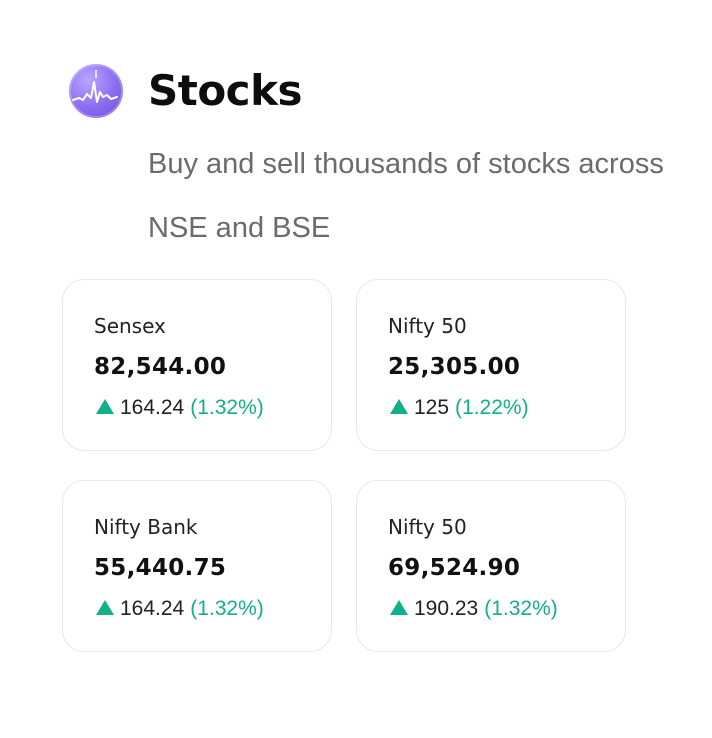 This screenshot has height=738, width=712. What do you see at coordinates (446, 608) in the screenshot?
I see `change-absolute: 190.23` at bounding box center [446, 608].